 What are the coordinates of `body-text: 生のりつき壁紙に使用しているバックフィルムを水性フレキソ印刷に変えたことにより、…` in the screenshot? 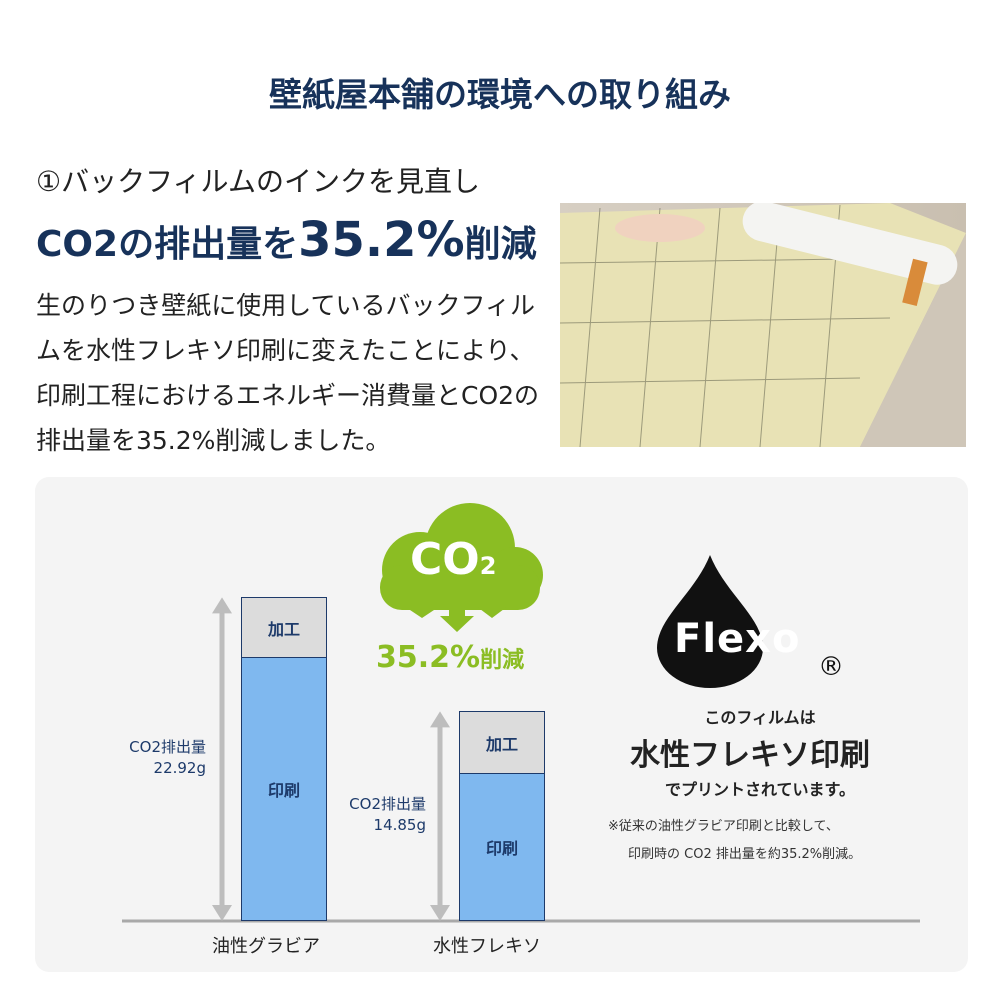 It's located at (288, 373).